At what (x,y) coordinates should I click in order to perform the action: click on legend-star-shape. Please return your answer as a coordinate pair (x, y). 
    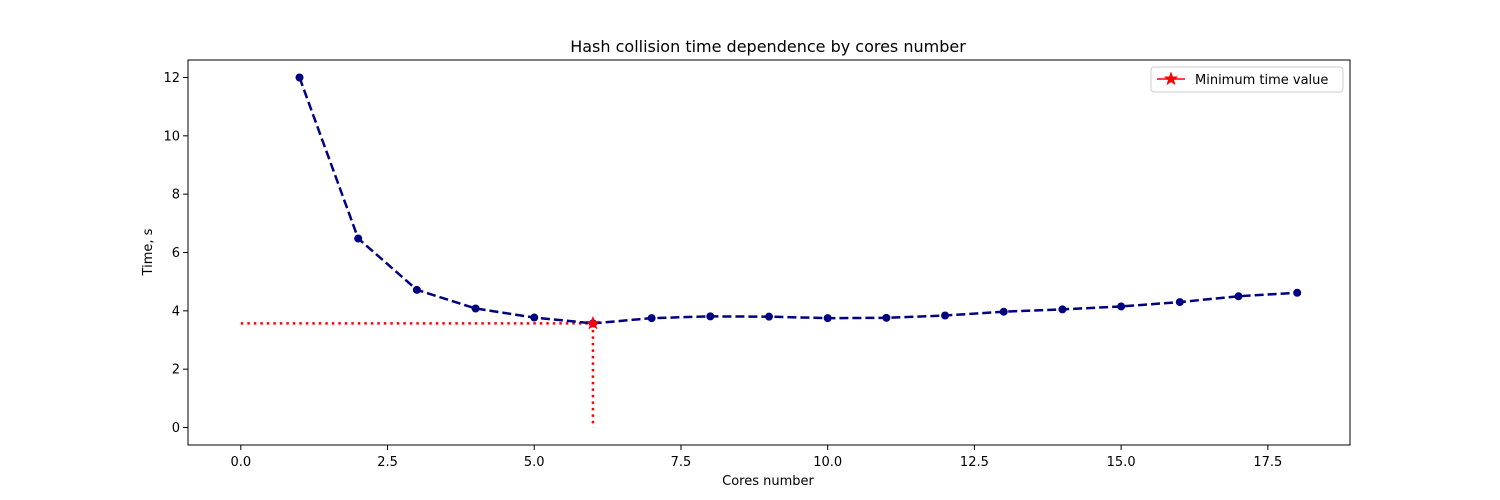
    Looking at the image, I should click on (1171, 78).